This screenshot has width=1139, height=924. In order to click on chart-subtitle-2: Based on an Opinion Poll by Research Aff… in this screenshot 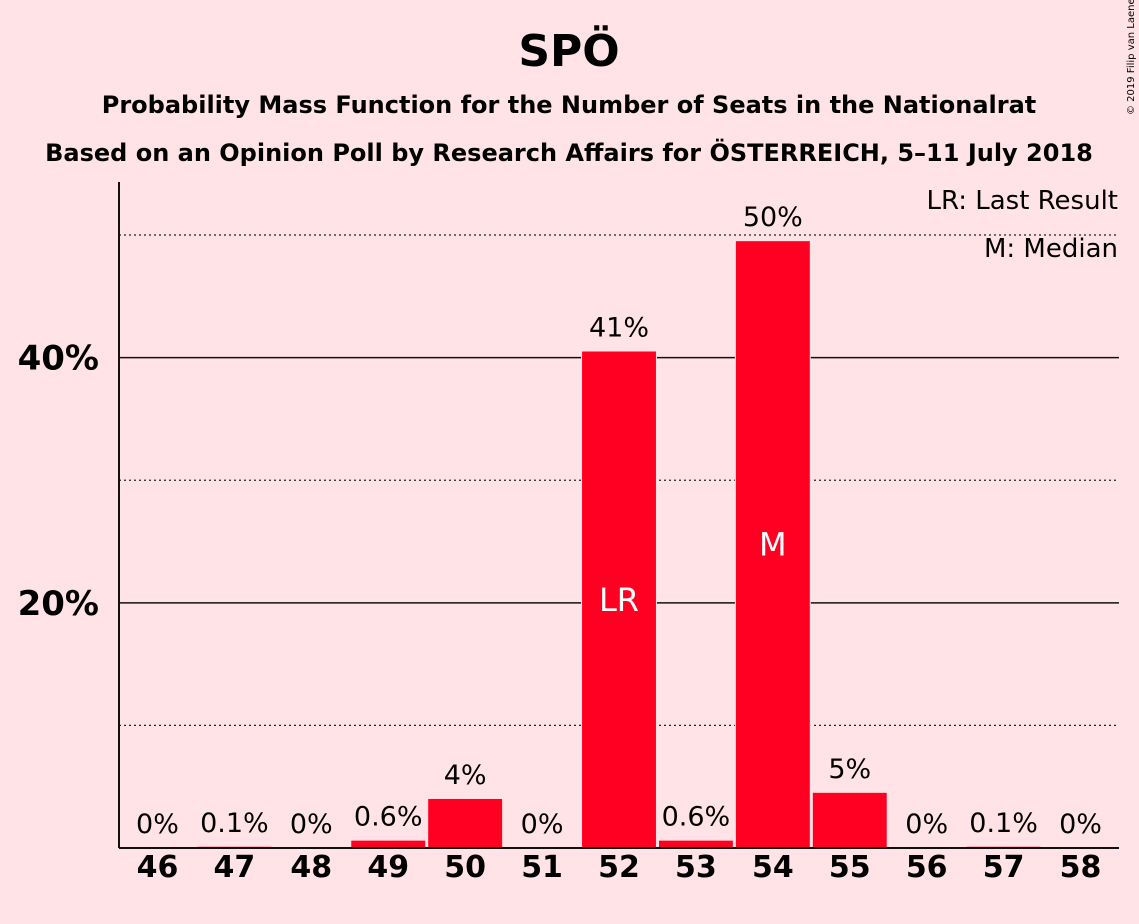, I will do `click(569, 152)`.